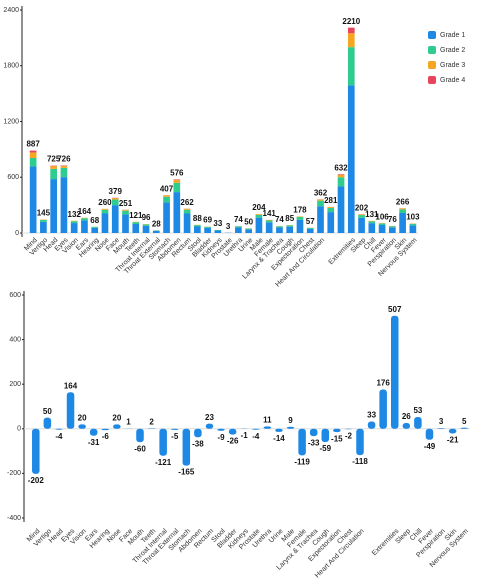  What do you see at coordinates (321, 192) in the screenshot?
I see `total-label: 362` at bounding box center [321, 192].